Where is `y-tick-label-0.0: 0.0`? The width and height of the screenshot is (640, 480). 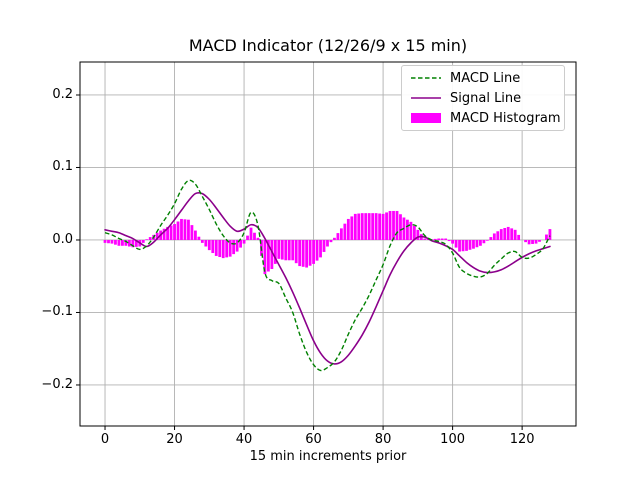 y-tick-label-0.0: 0.0 is located at coordinates (62, 239).